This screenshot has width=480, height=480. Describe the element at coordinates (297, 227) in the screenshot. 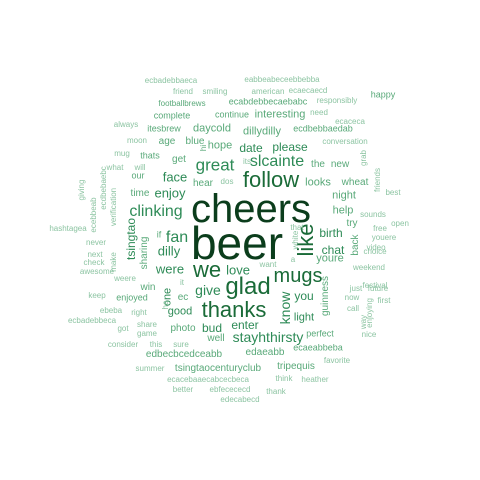

I see `word-that: that` at that location.